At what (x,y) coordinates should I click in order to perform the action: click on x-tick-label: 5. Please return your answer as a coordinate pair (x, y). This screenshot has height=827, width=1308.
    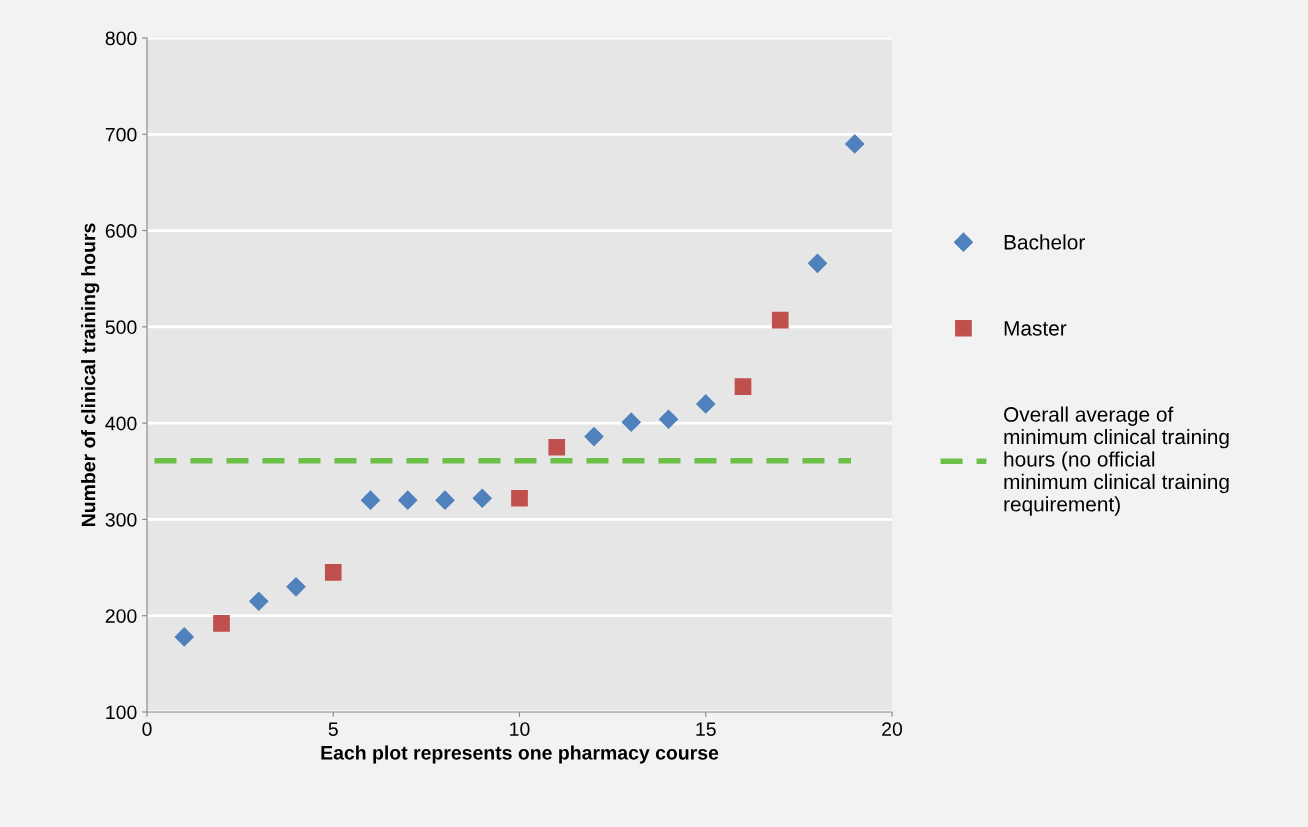
    Looking at the image, I should click on (333, 729).